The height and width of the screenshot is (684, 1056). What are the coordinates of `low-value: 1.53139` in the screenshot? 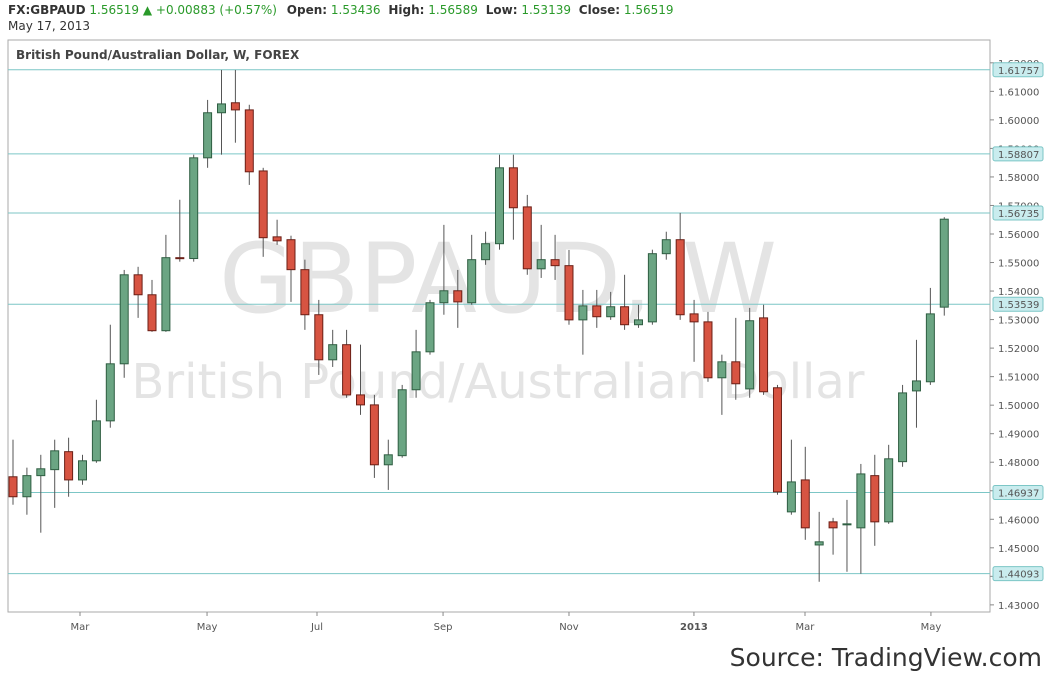 It's located at (546, 10).